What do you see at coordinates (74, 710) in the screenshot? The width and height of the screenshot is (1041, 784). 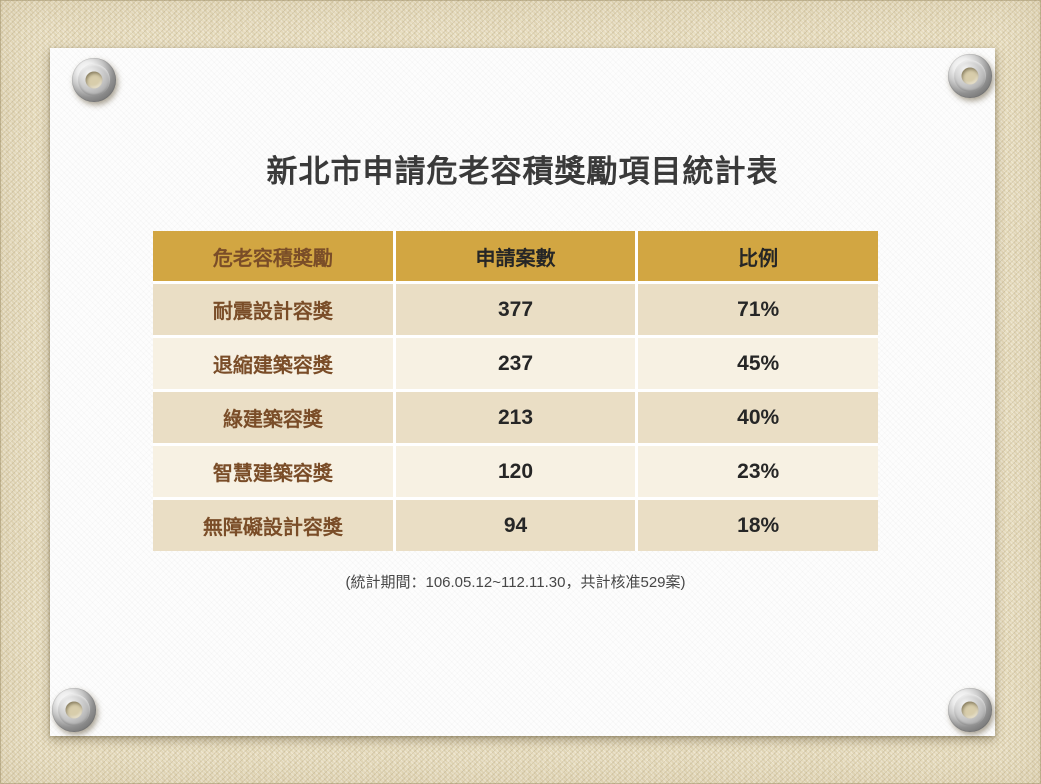 I see `metal-grommet-icon-bottom-left` at bounding box center [74, 710].